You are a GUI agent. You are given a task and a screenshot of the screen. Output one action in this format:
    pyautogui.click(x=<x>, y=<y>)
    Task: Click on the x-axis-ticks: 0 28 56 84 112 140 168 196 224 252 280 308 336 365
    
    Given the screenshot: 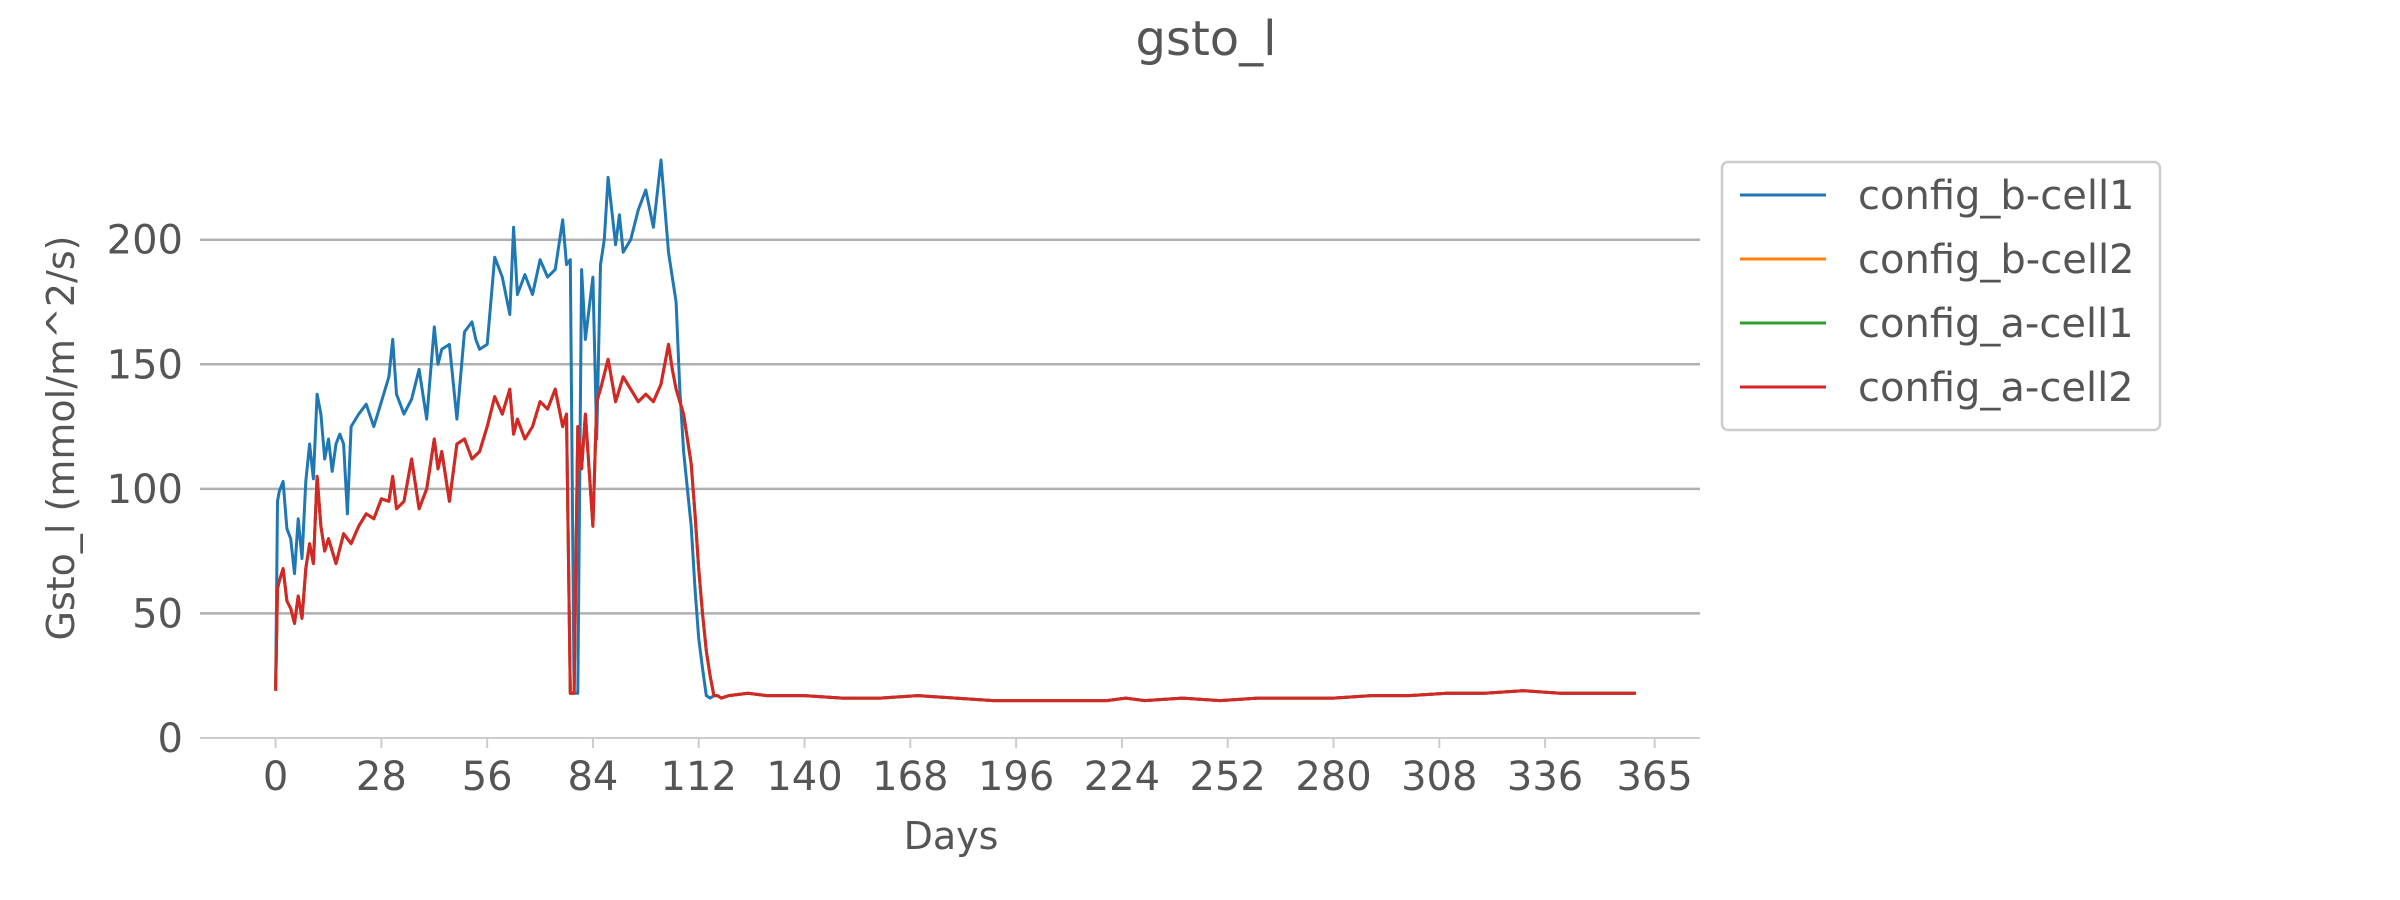 What is the action you would take?
    pyautogui.click(x=978, y=769)
    